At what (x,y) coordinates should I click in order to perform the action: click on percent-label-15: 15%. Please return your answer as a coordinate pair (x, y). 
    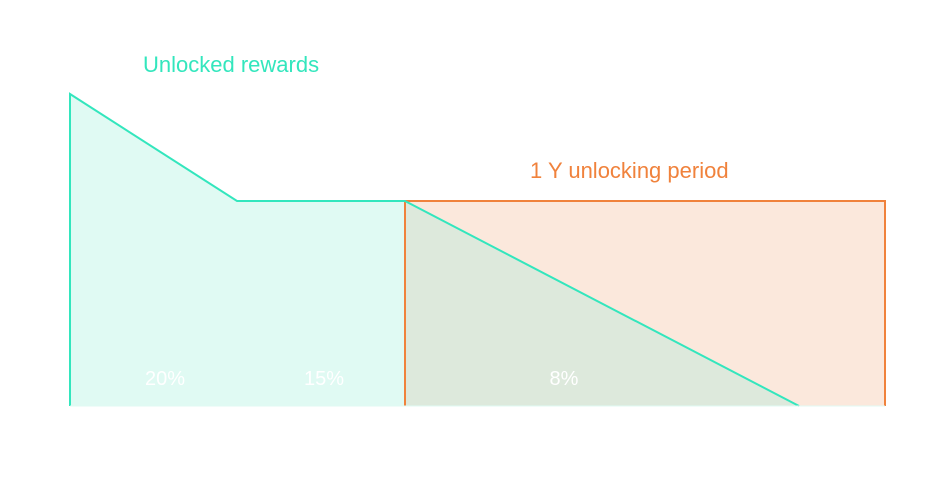
    Looking at the image, I should click on (324, 379).